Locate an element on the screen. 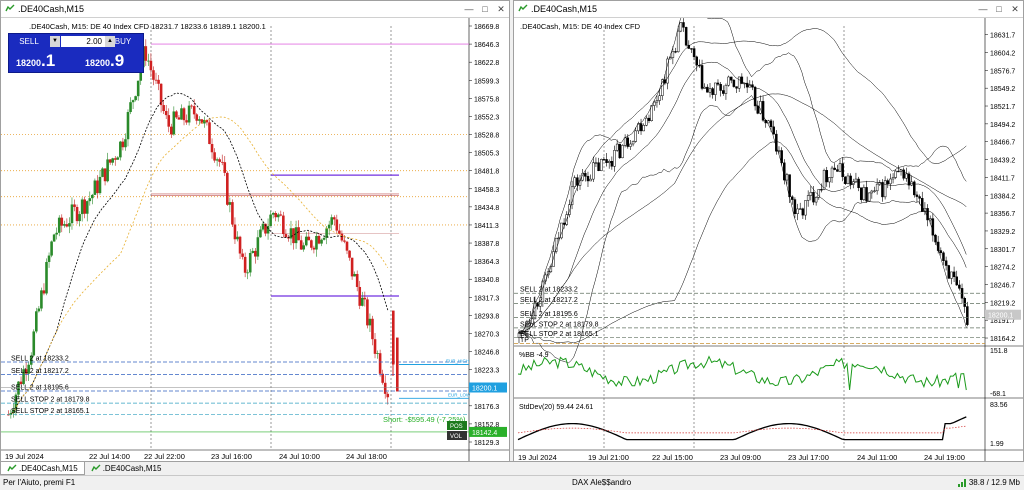 This screenshot has height=490, width=1024. stddev-line is located at coordinates (742, 428).